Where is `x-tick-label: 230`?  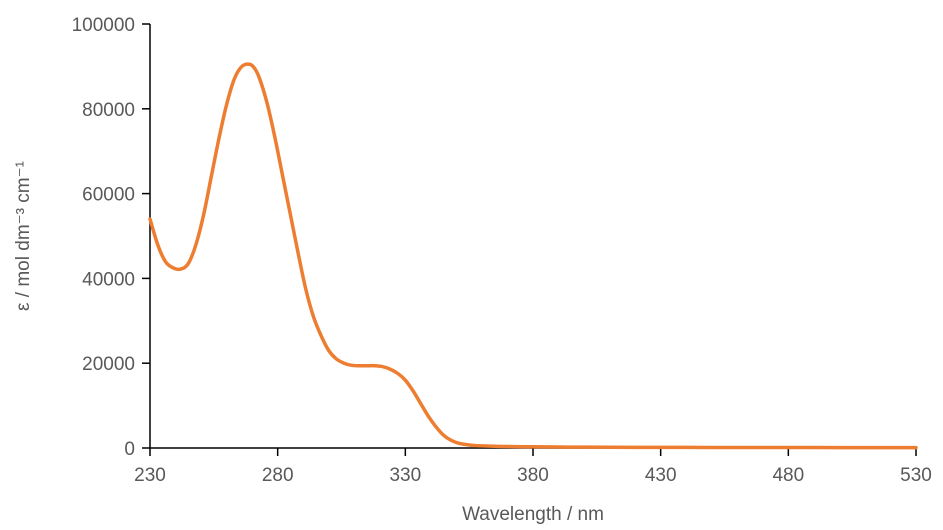 x-tick-label: 230 is located at coordinates (150, 475).